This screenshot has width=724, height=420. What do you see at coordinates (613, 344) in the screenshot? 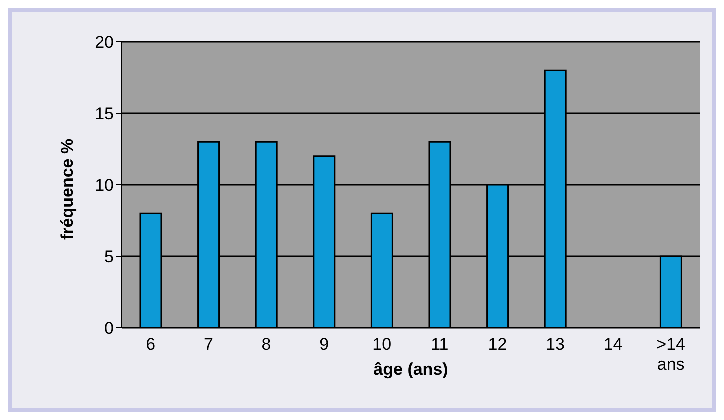
I see `x-tick-label: 14` at bounding box center [613, 344].